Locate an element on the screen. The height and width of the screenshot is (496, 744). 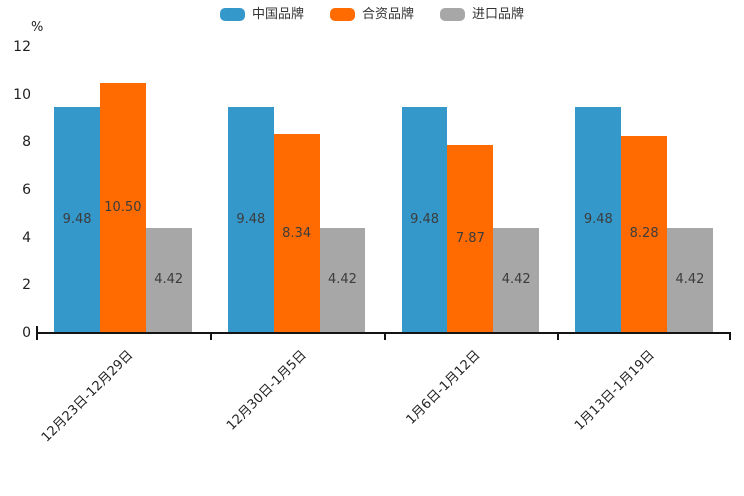
x-axis-category-label: 12月30日-1月5日 is located at coordinates (267, 390).